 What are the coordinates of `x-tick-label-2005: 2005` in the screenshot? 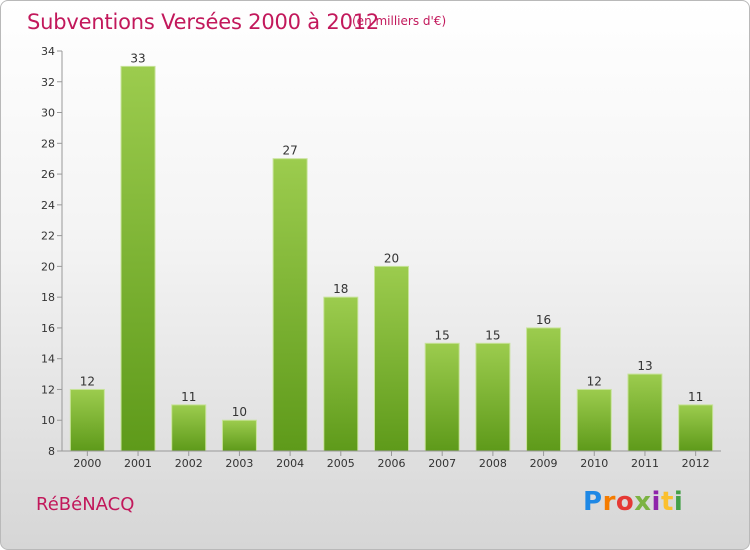 It's located at (341, 463).